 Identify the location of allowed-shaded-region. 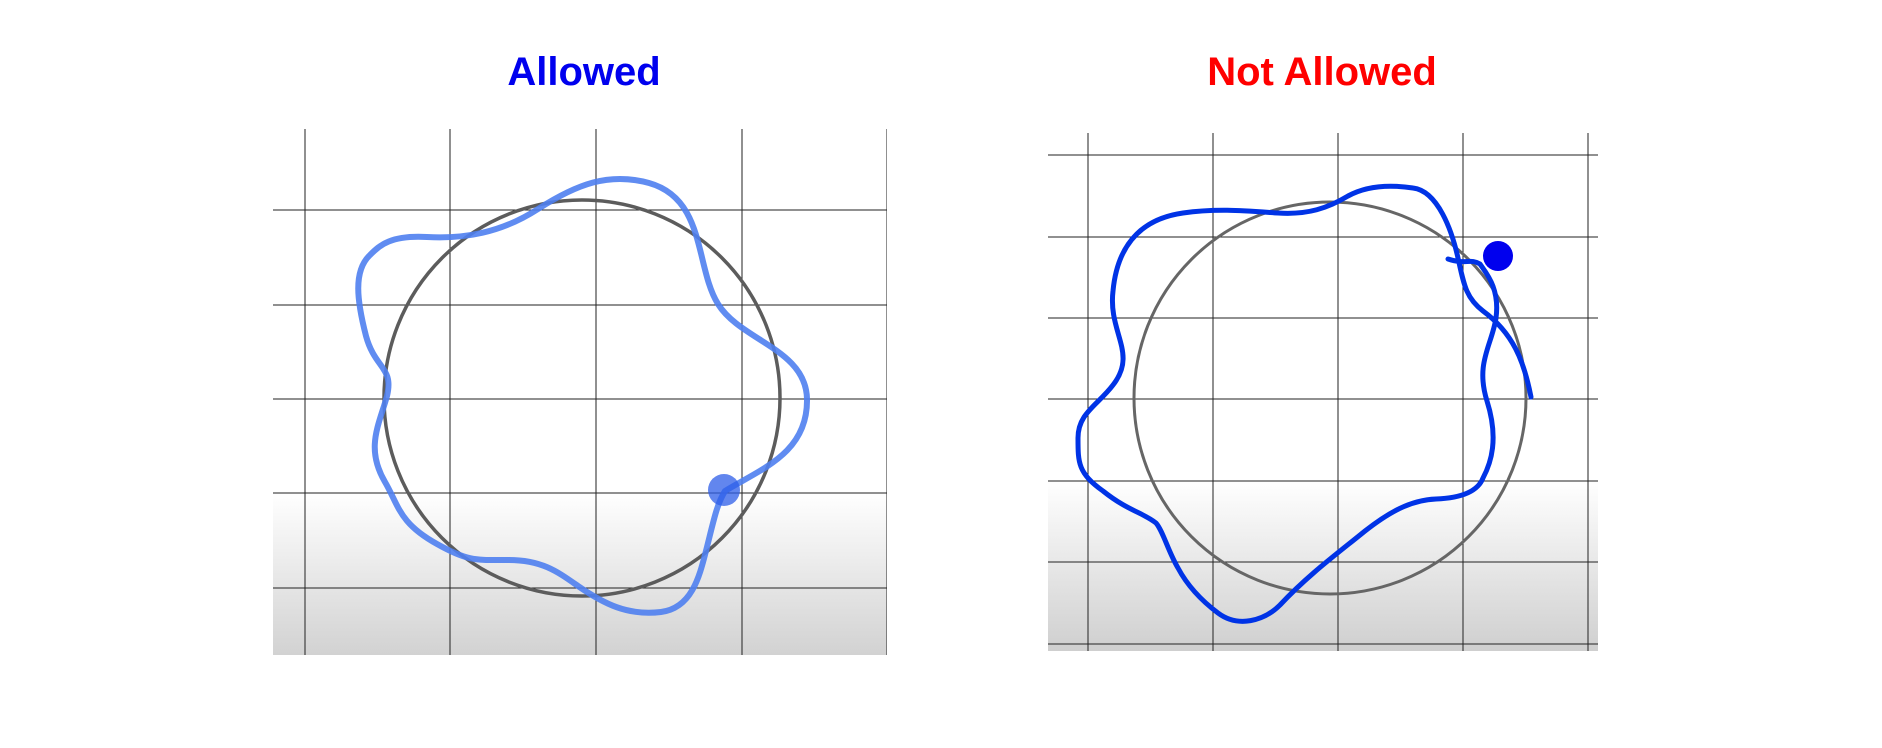
(580, 574).